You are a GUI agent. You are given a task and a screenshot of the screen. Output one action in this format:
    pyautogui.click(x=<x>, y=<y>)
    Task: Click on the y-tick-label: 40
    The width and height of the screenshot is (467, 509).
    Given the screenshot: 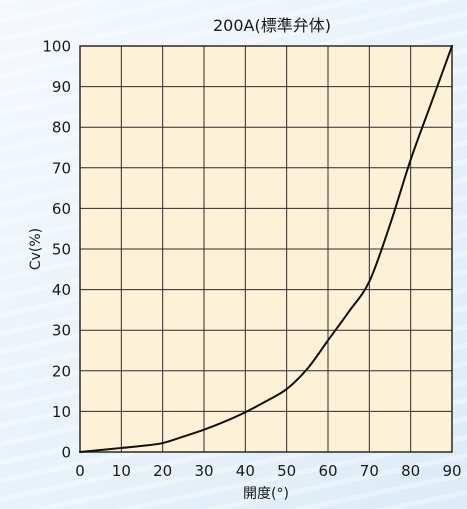 What is the action you would take?
    pyautogui.click(x=61, y=290)
    